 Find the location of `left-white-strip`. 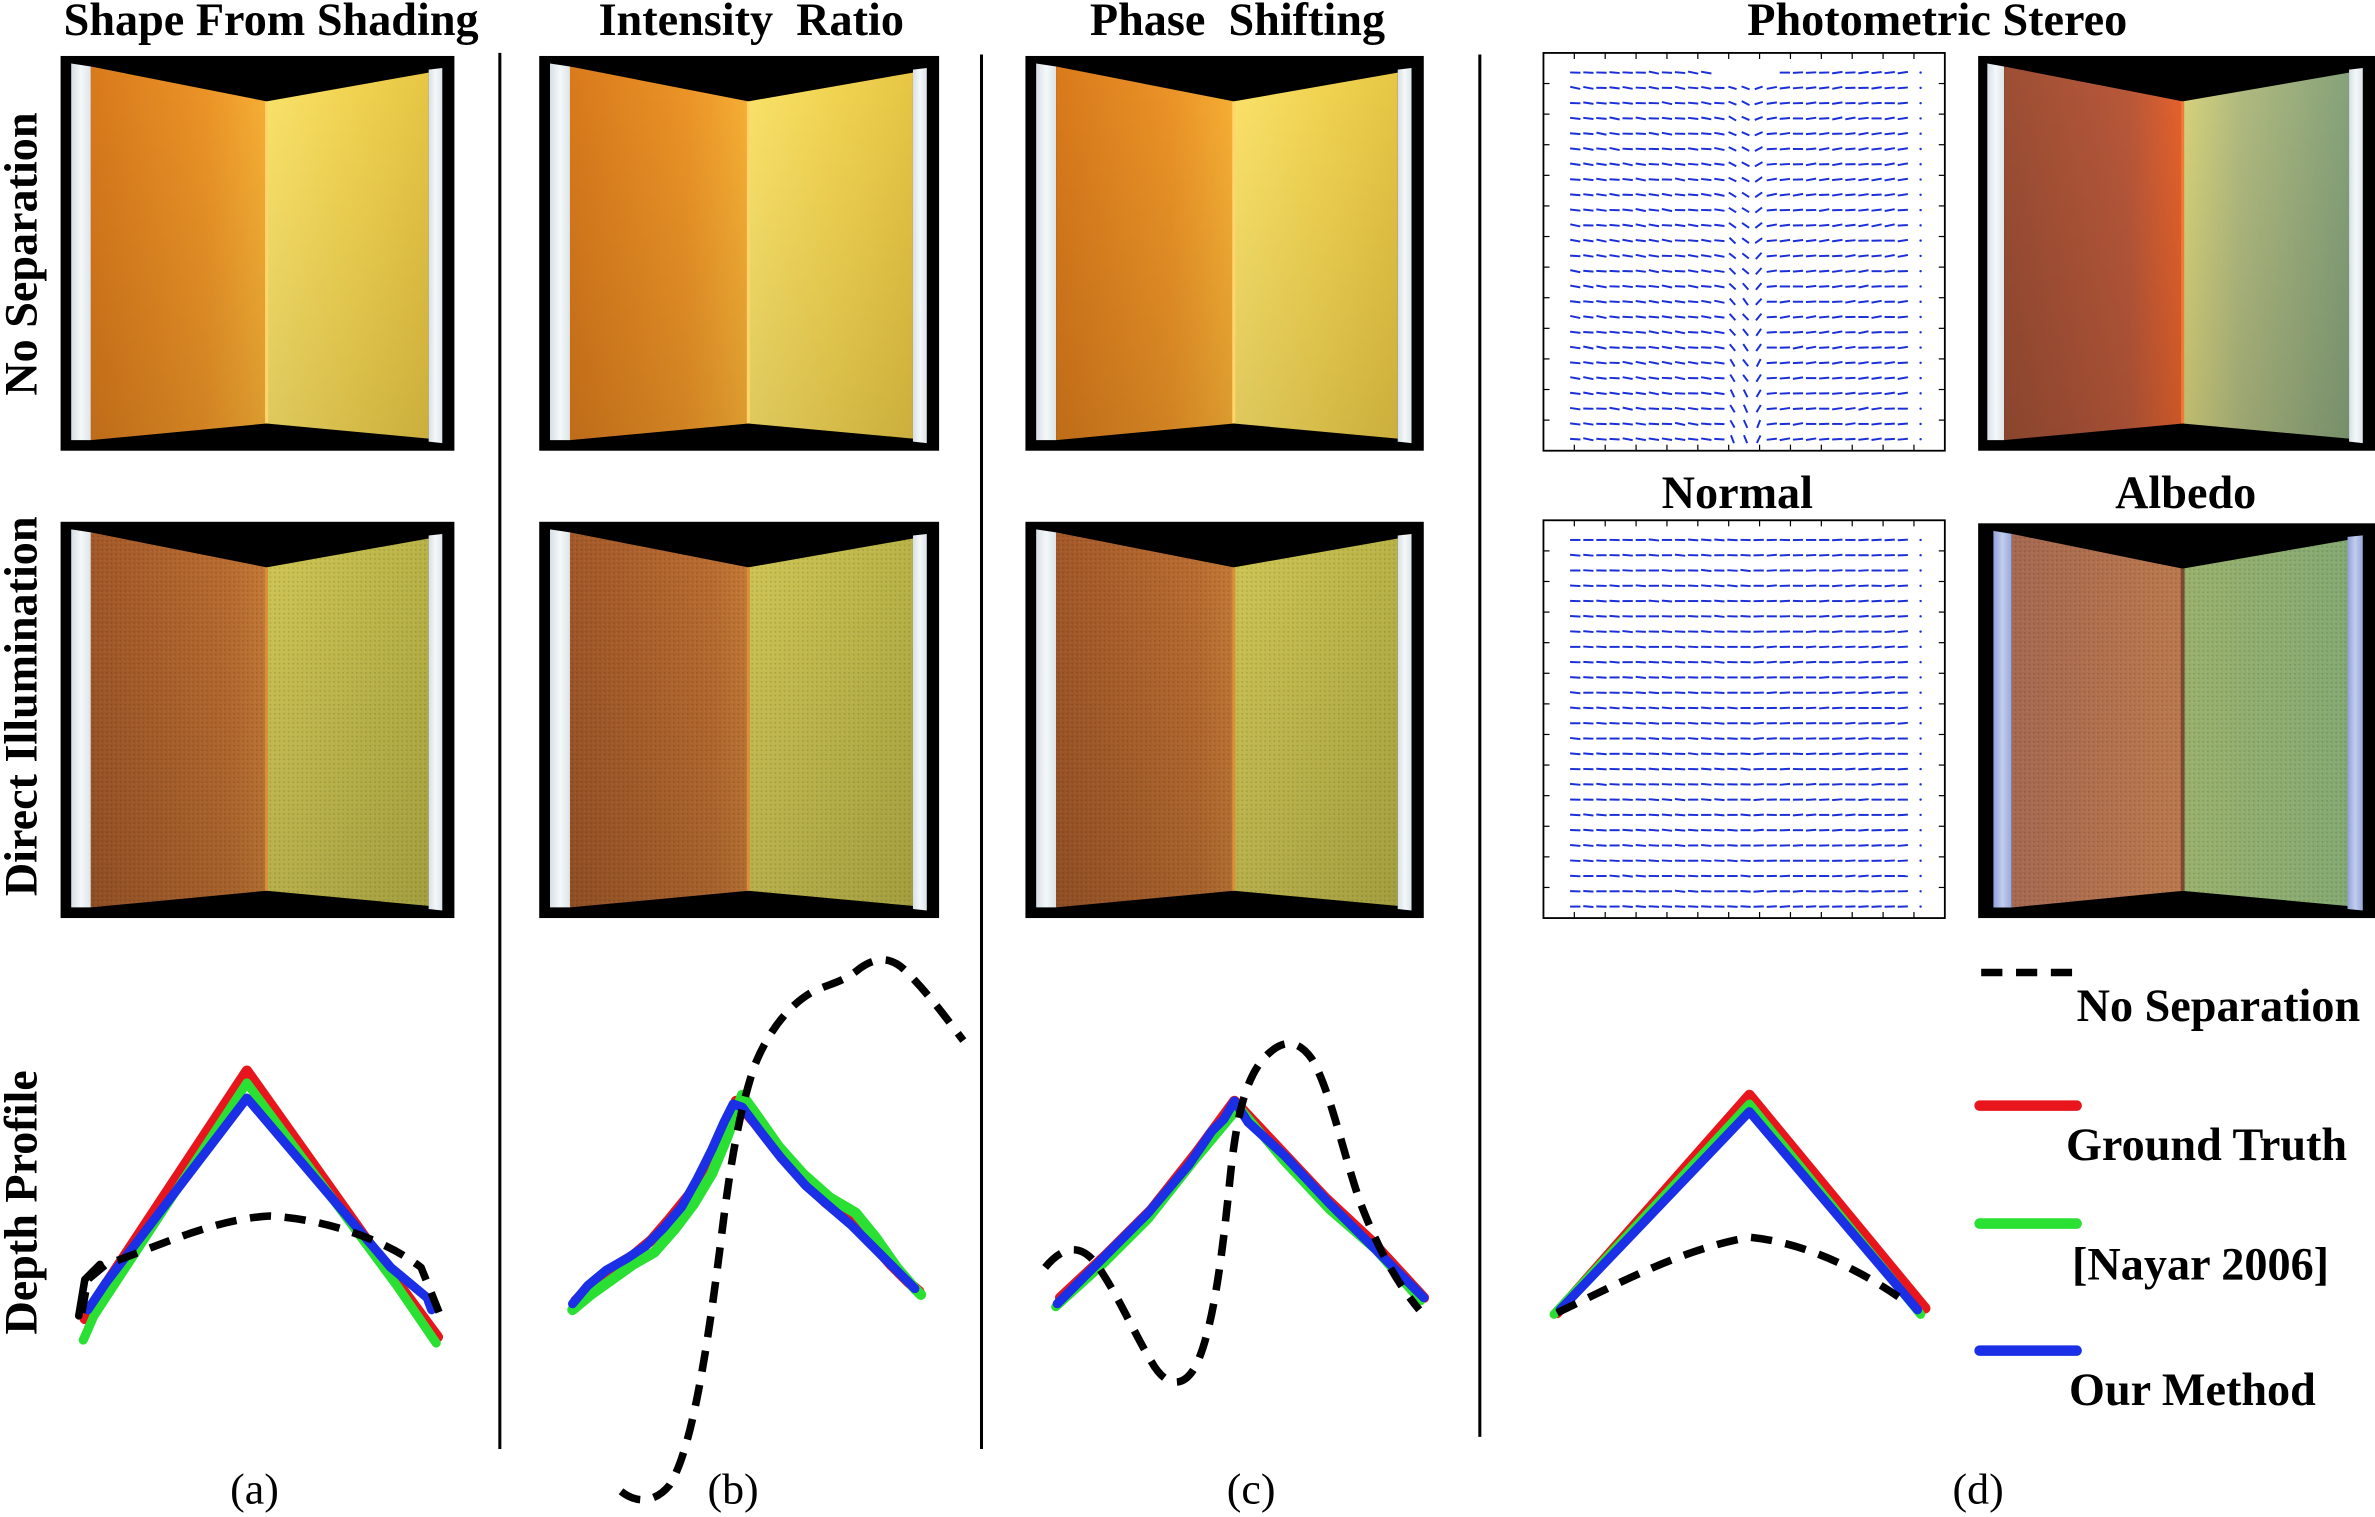

left-white-strip is located at coordinates (559, 718).